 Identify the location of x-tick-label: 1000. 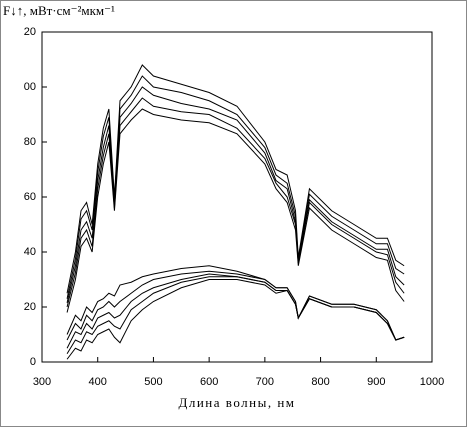
(432, 382).